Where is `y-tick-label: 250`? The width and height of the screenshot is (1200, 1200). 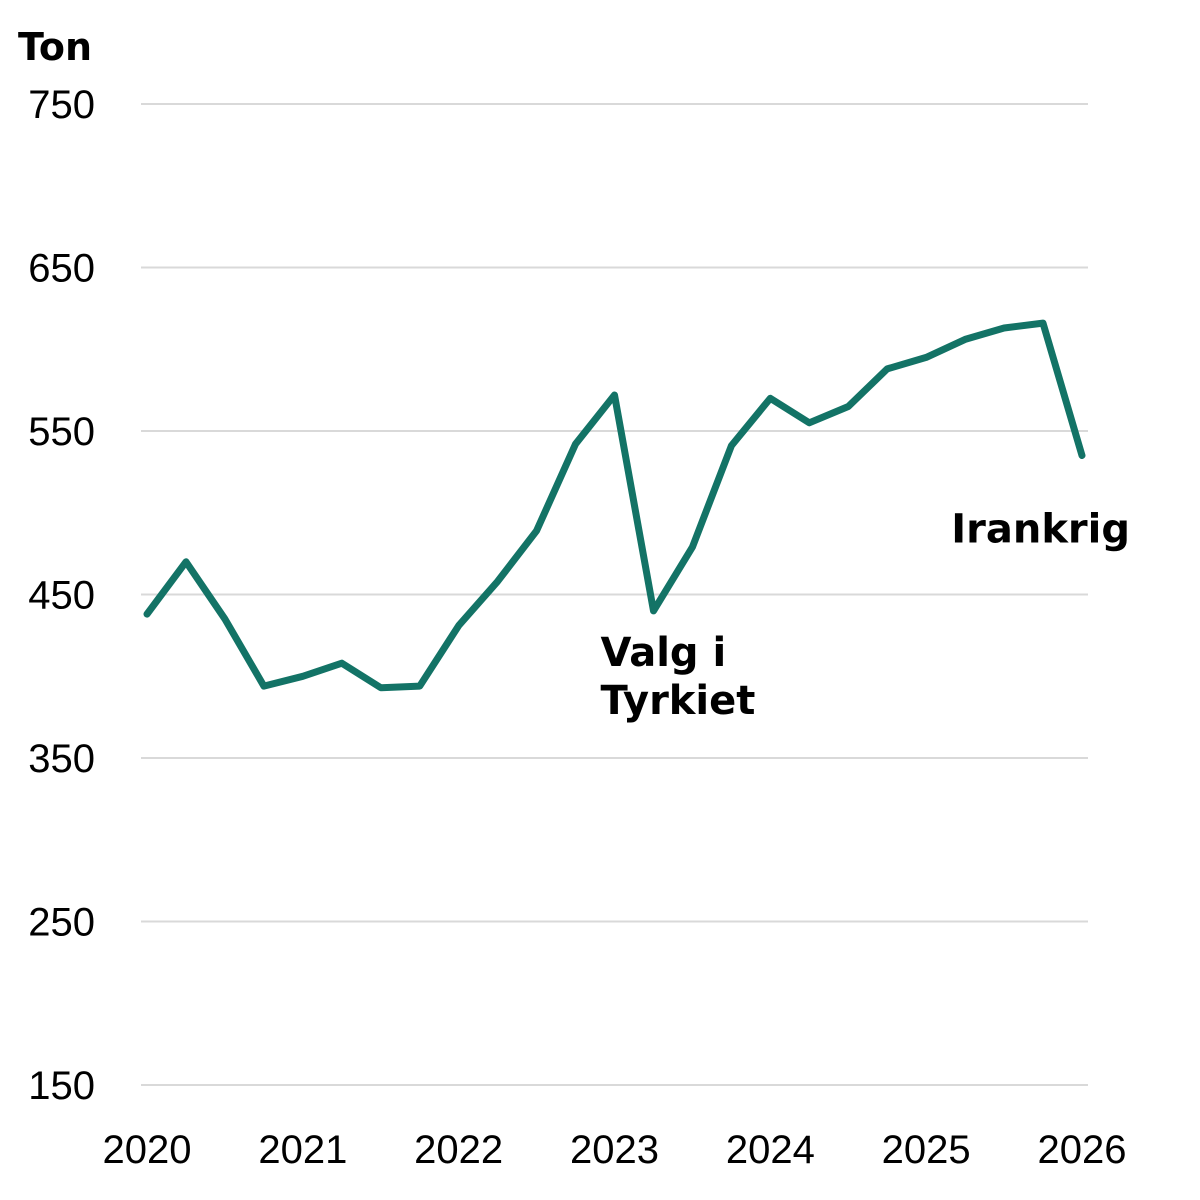 y-tick-label: 250 is located at coordinates (61, 923).